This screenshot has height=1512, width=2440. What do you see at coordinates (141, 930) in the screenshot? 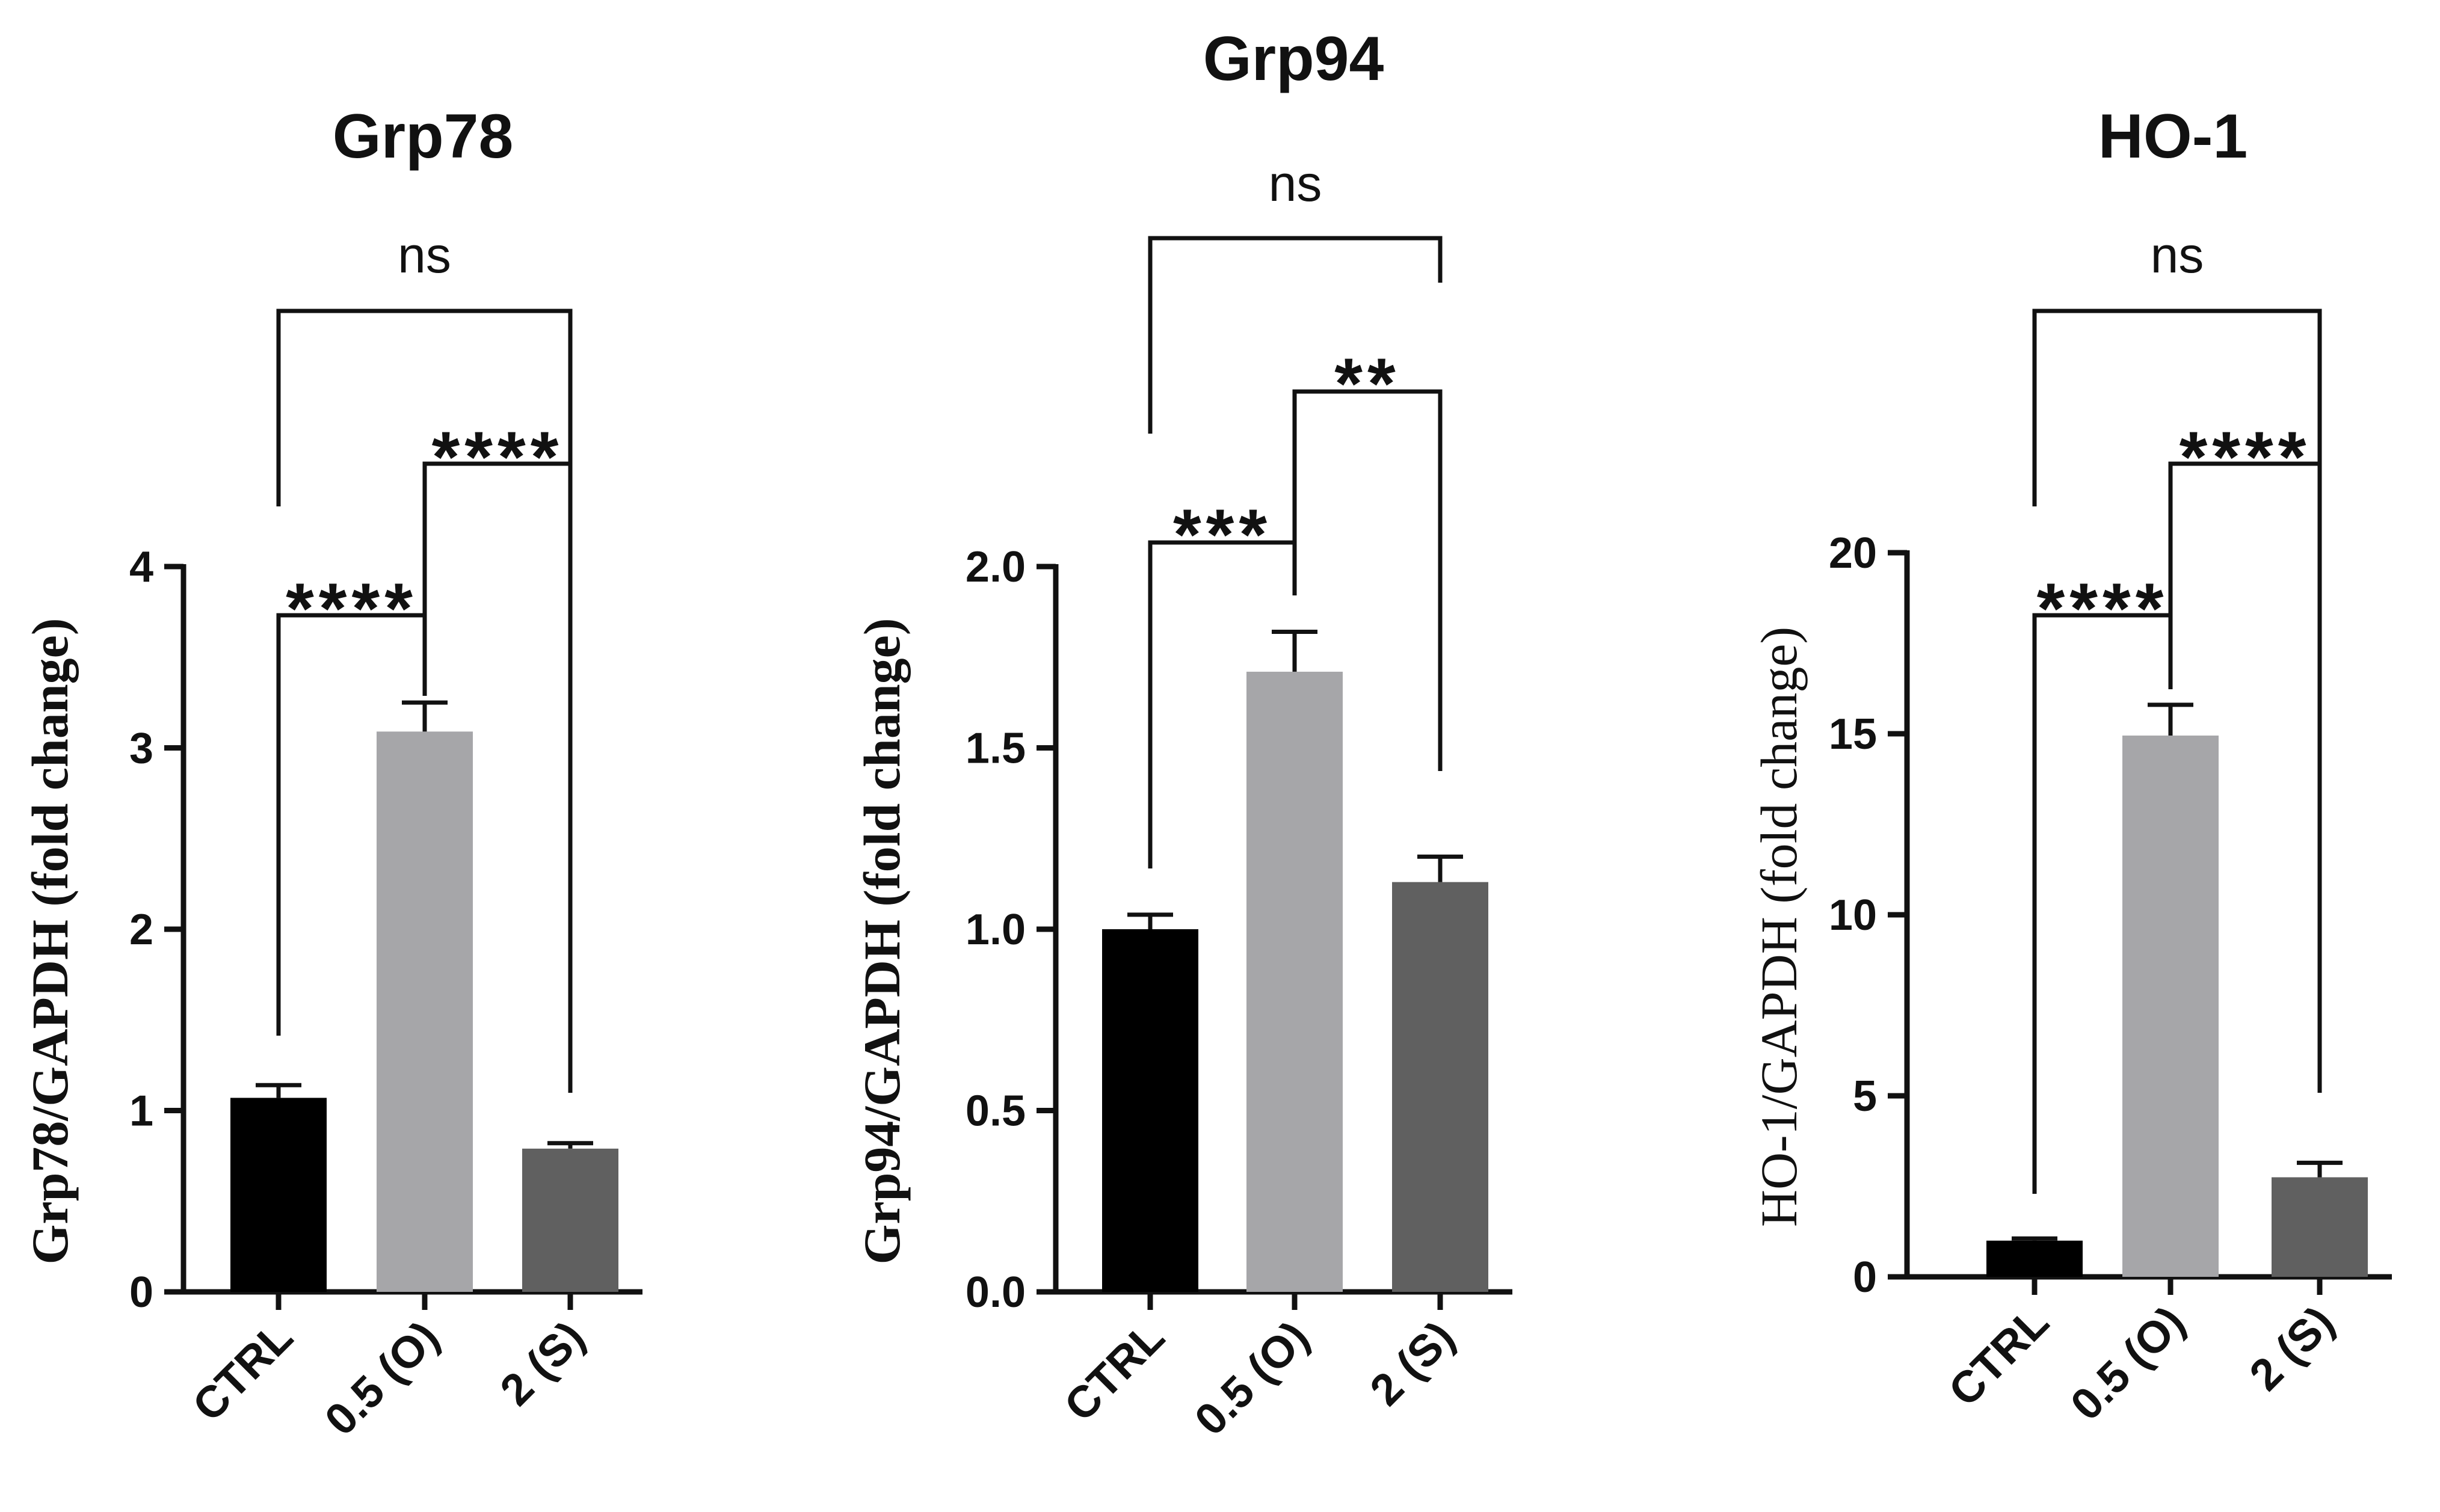
I see `y-tick-label: 2` at bounding box center [141, 930].